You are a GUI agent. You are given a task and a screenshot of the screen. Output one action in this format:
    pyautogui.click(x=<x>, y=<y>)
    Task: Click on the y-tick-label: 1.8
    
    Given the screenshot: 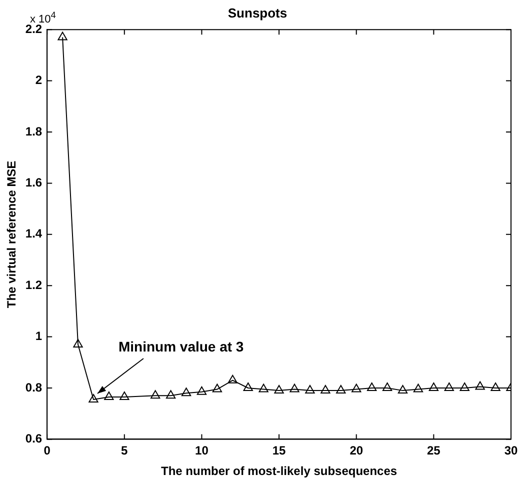 What is the action you would take?
    pyautogui.click(x=33, y=131)
    